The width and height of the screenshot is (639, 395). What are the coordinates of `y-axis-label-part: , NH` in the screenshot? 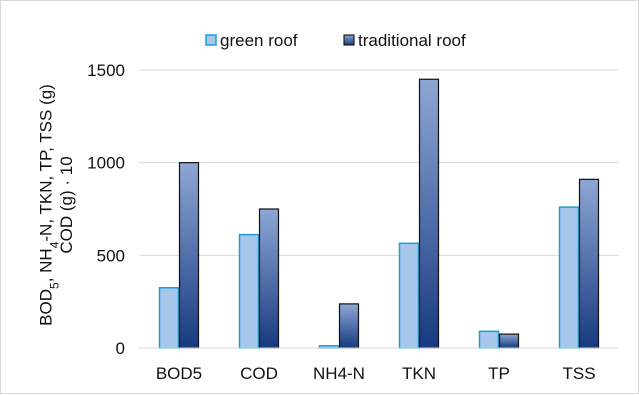 It's located at (46, 265).